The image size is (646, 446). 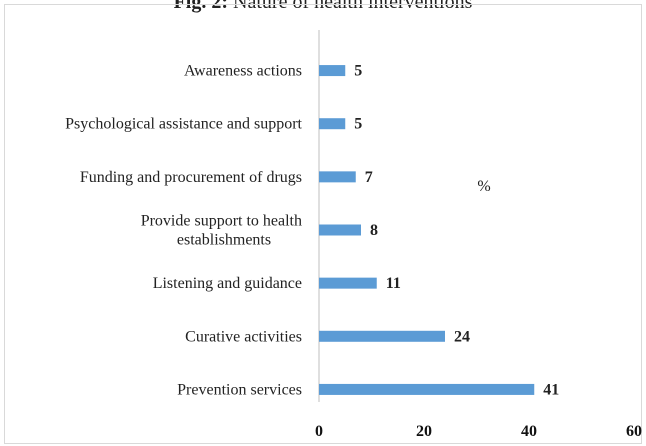 What do you see at coordinates (483, 186) in the screenshot?
I see `unit-label: %` at bounding box center [483, 186].